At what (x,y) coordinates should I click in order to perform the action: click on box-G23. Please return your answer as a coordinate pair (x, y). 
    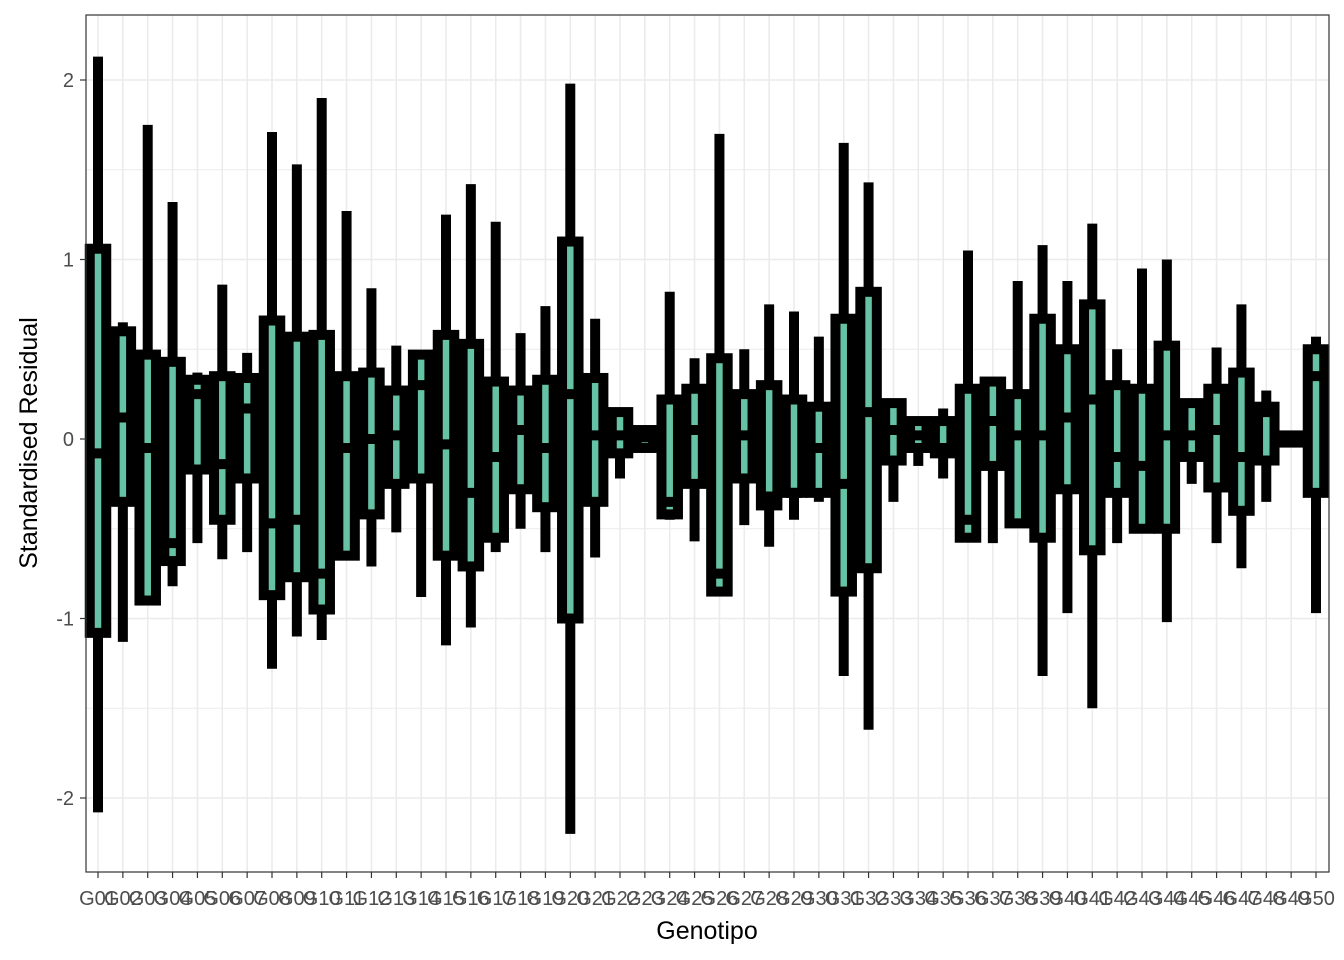
    Looking at the image, I should click on (645, 439).